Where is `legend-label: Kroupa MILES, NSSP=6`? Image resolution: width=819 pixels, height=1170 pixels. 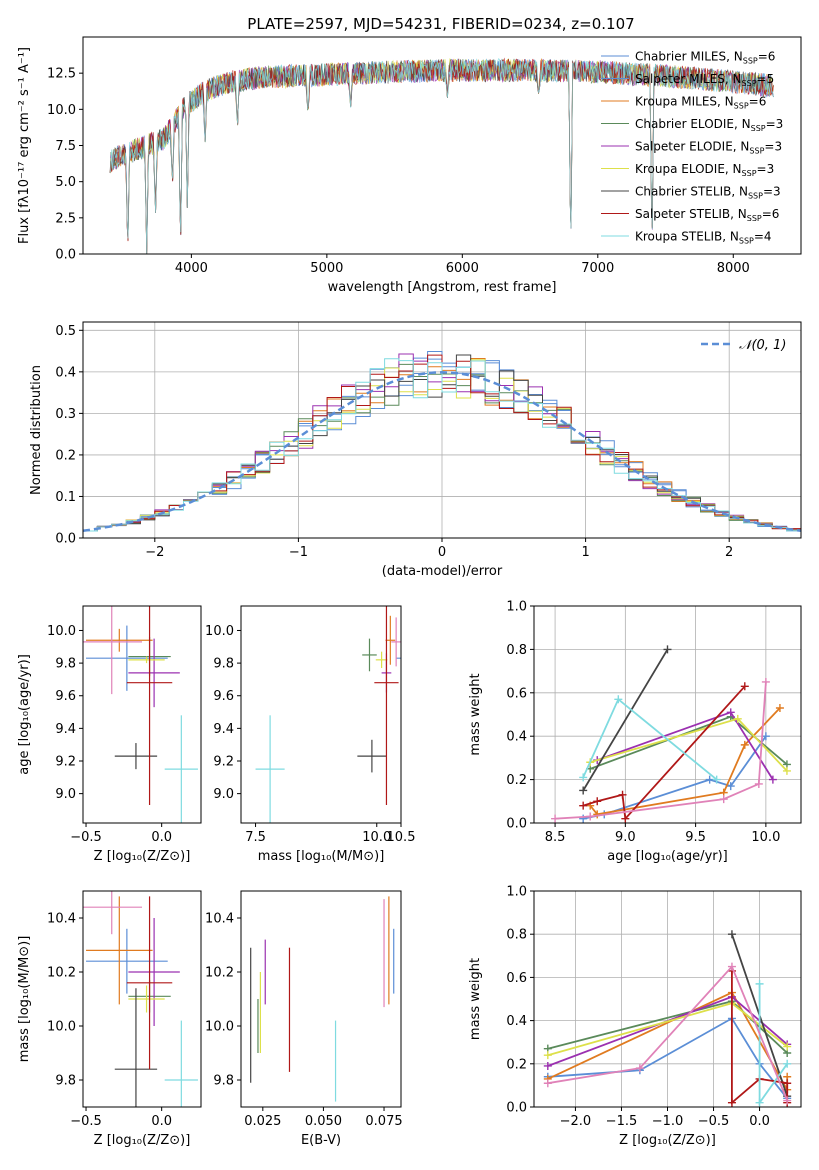 legend-label: Kroupa MILES, NSSP=6 is located at coordinates (700, 103).